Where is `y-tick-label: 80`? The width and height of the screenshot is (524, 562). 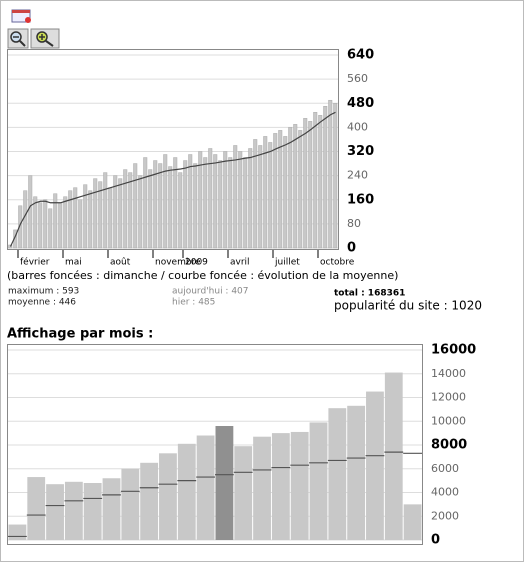
y-tick-label: 80 is located at coordinates (354, 223).